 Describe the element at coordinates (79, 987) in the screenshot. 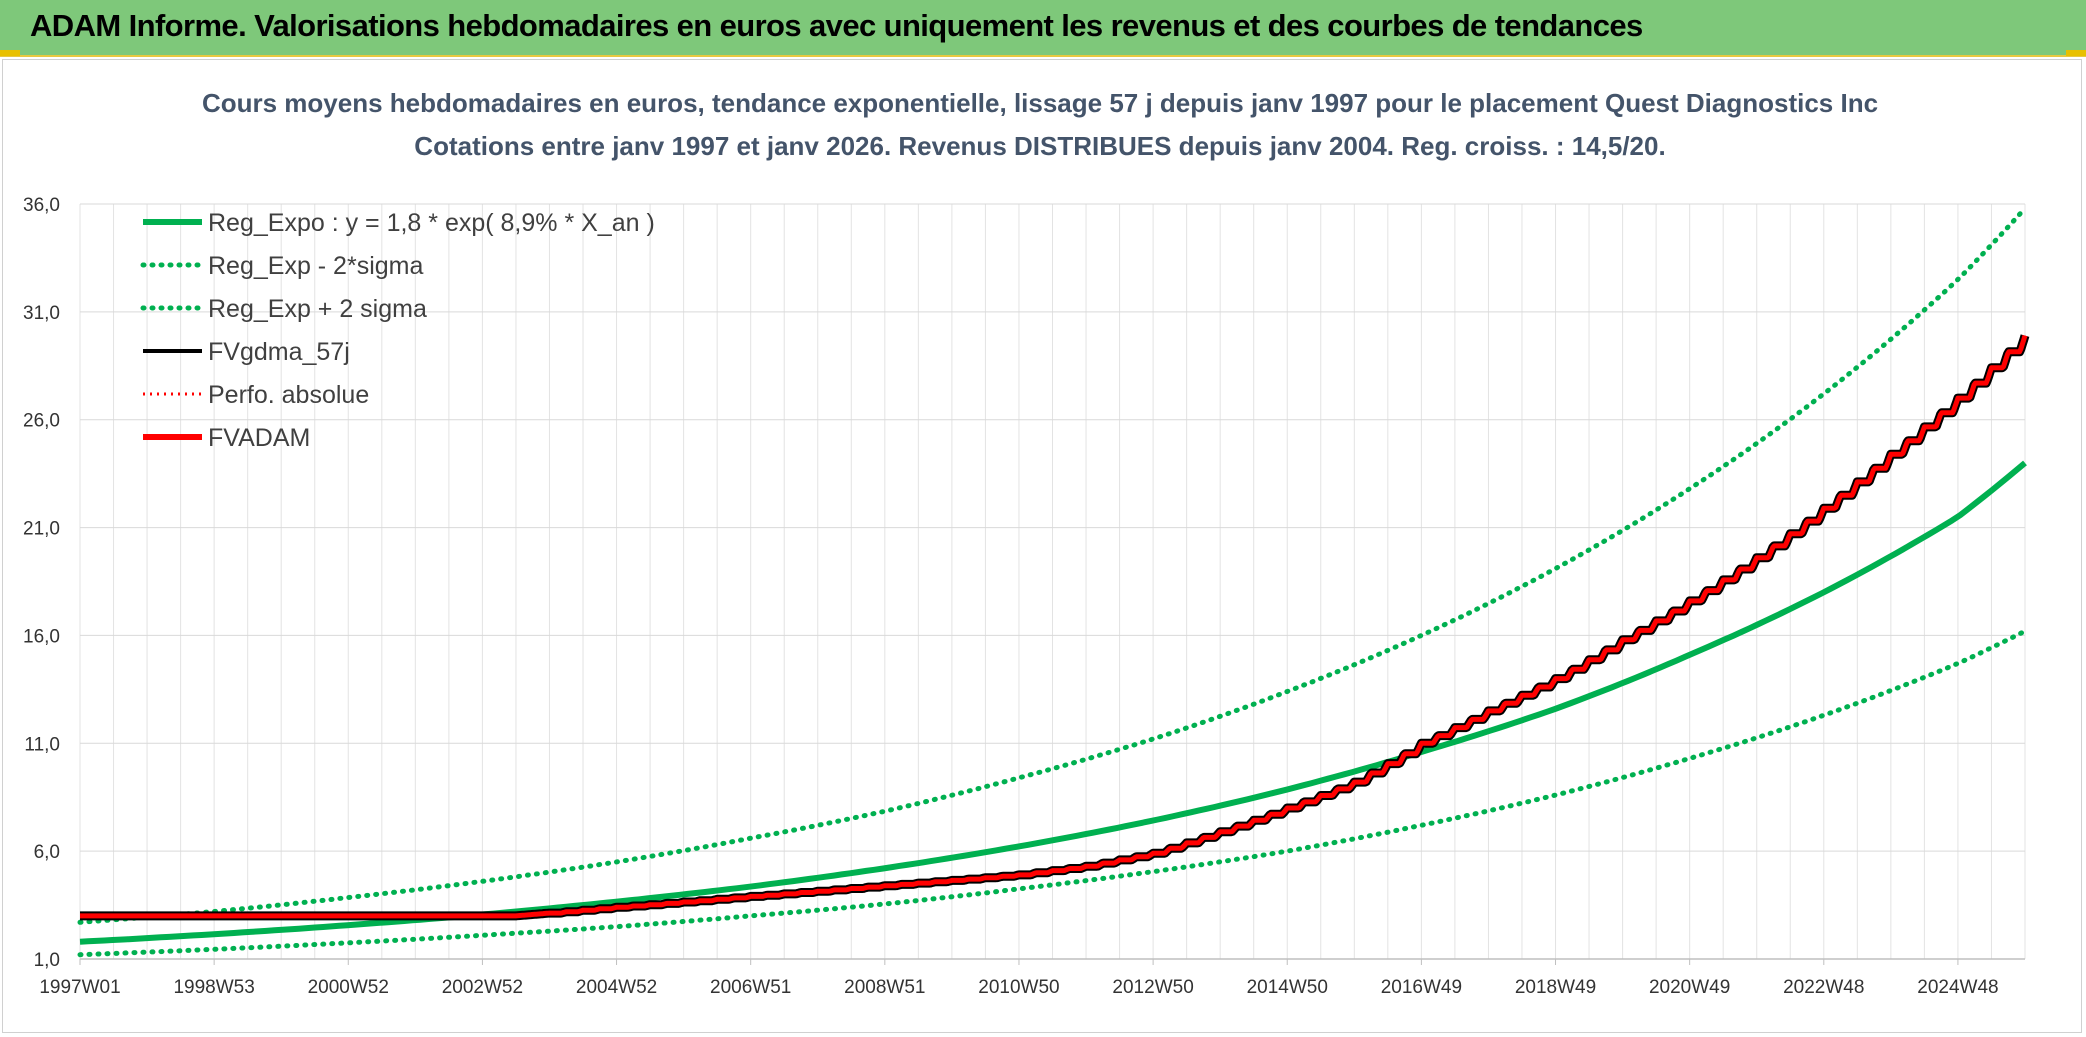

I see `x-tick-label: 1997W01` at that location.